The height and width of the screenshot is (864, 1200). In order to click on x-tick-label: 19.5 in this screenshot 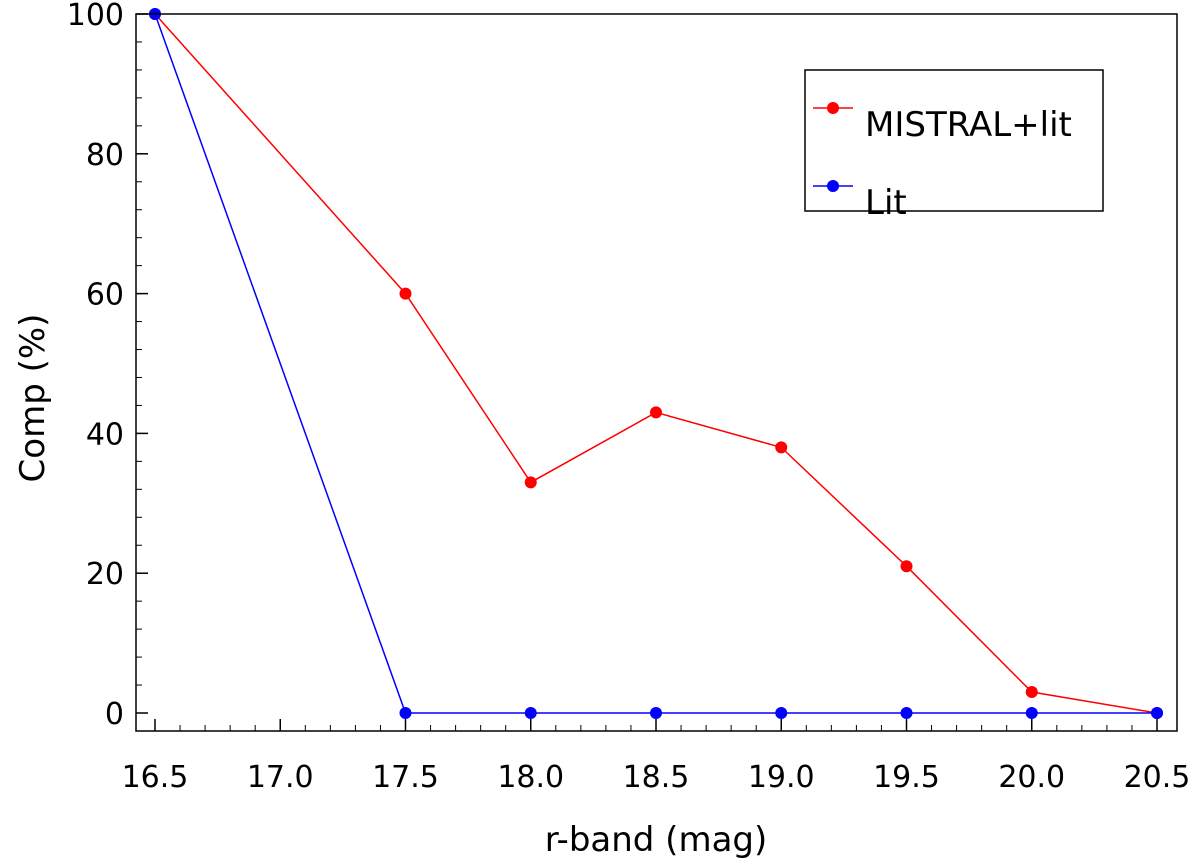, I will do `click(906, 777)`.